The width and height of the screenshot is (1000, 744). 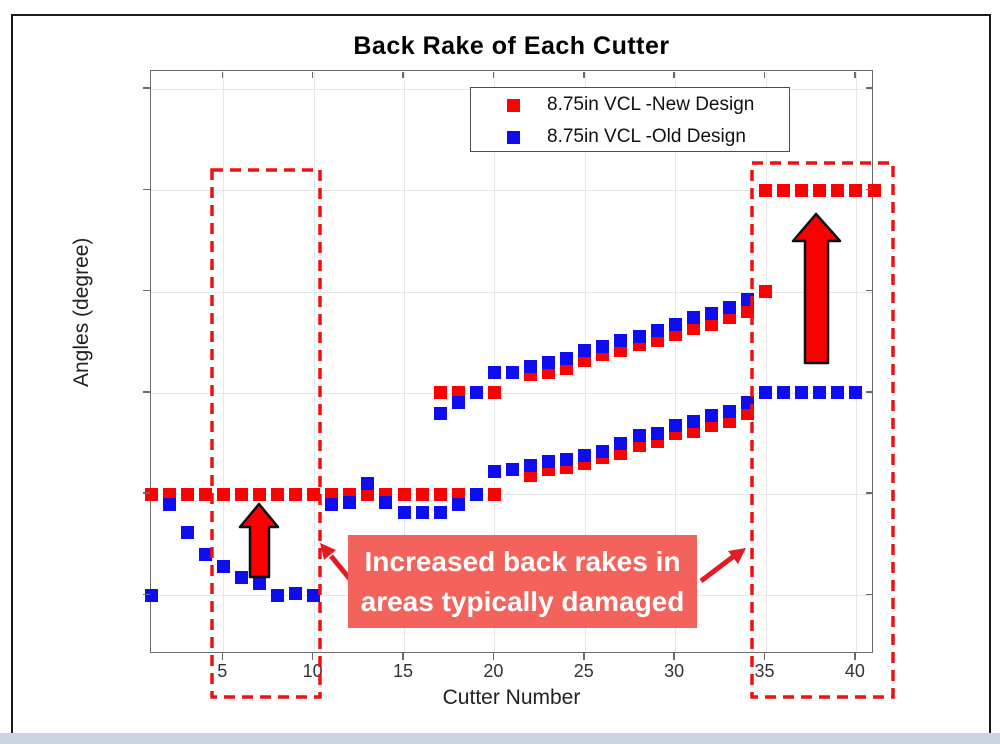 What do you see at coordinates (764, 671) in the screenshot?
I see `x-tick-label: 35` at bounding box center [764, 671].